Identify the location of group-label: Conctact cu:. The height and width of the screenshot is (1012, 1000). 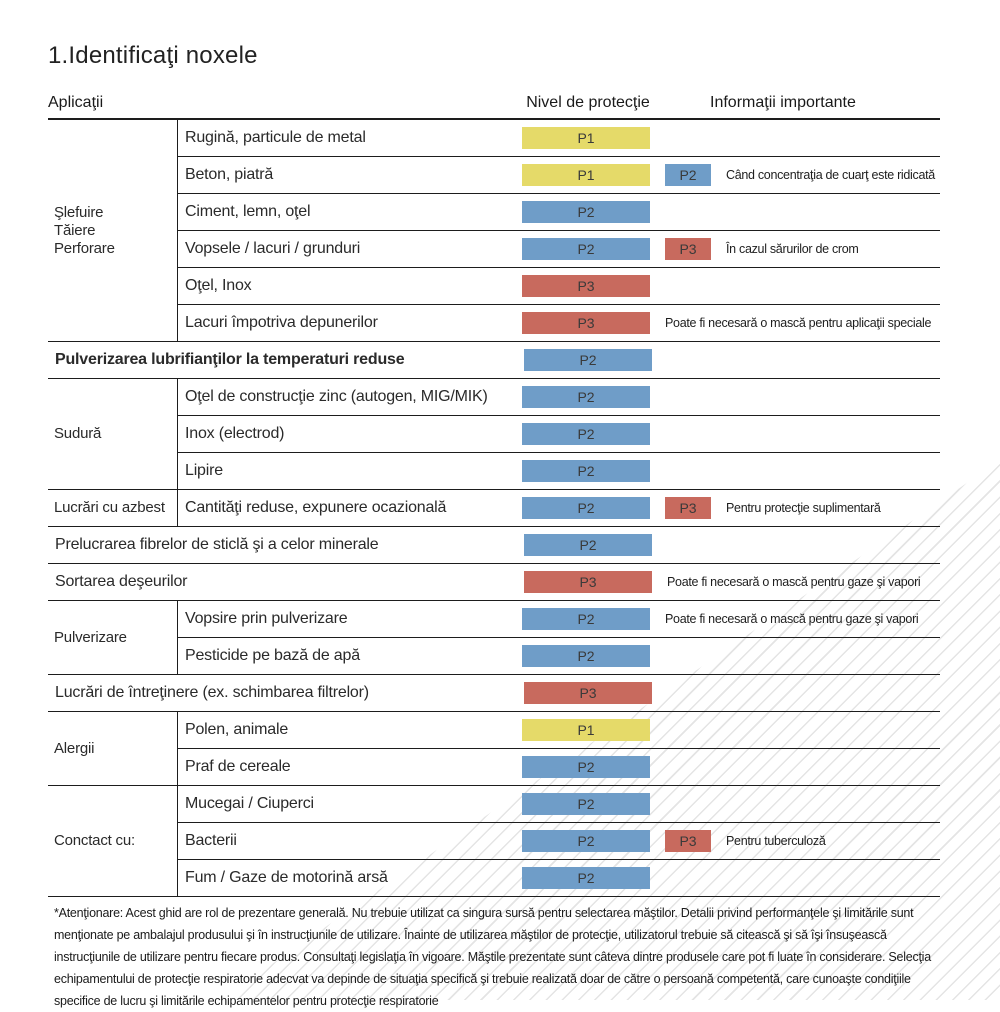
(113, 841).